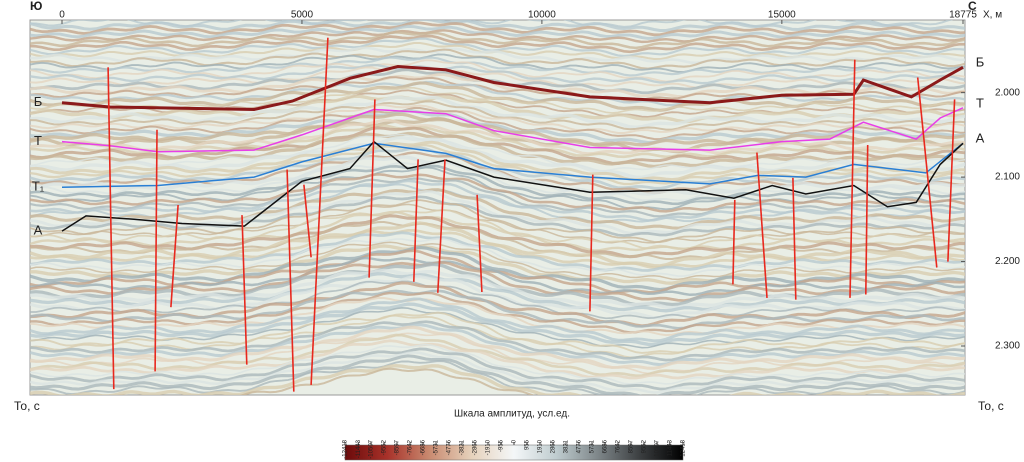 The width and height of the screenshot is (1024, 462). Describe the element at coordinates (963, 15) in the screenshot. I see `x-tick-label: 18775` at that location.